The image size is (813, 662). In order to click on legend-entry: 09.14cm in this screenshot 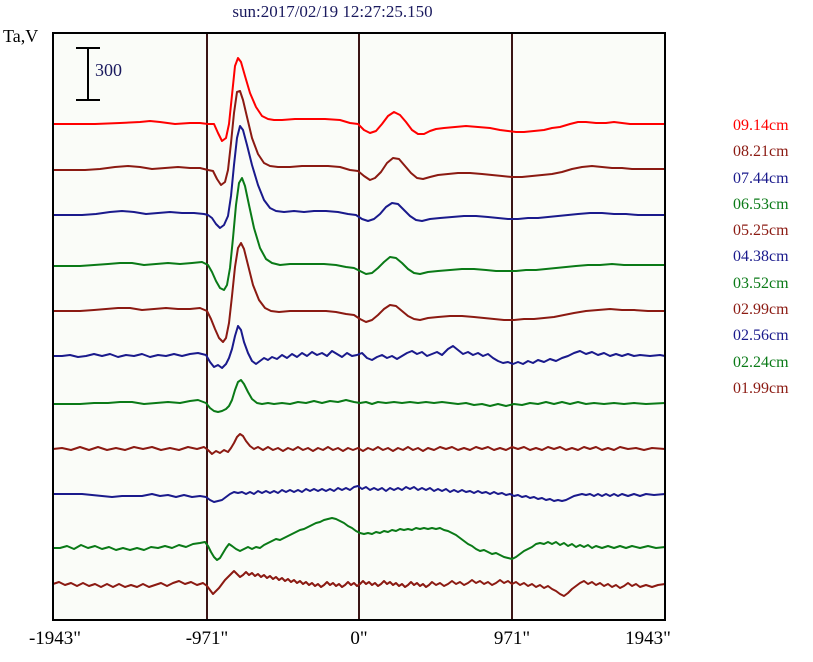, I will do `click(761, 125)`.